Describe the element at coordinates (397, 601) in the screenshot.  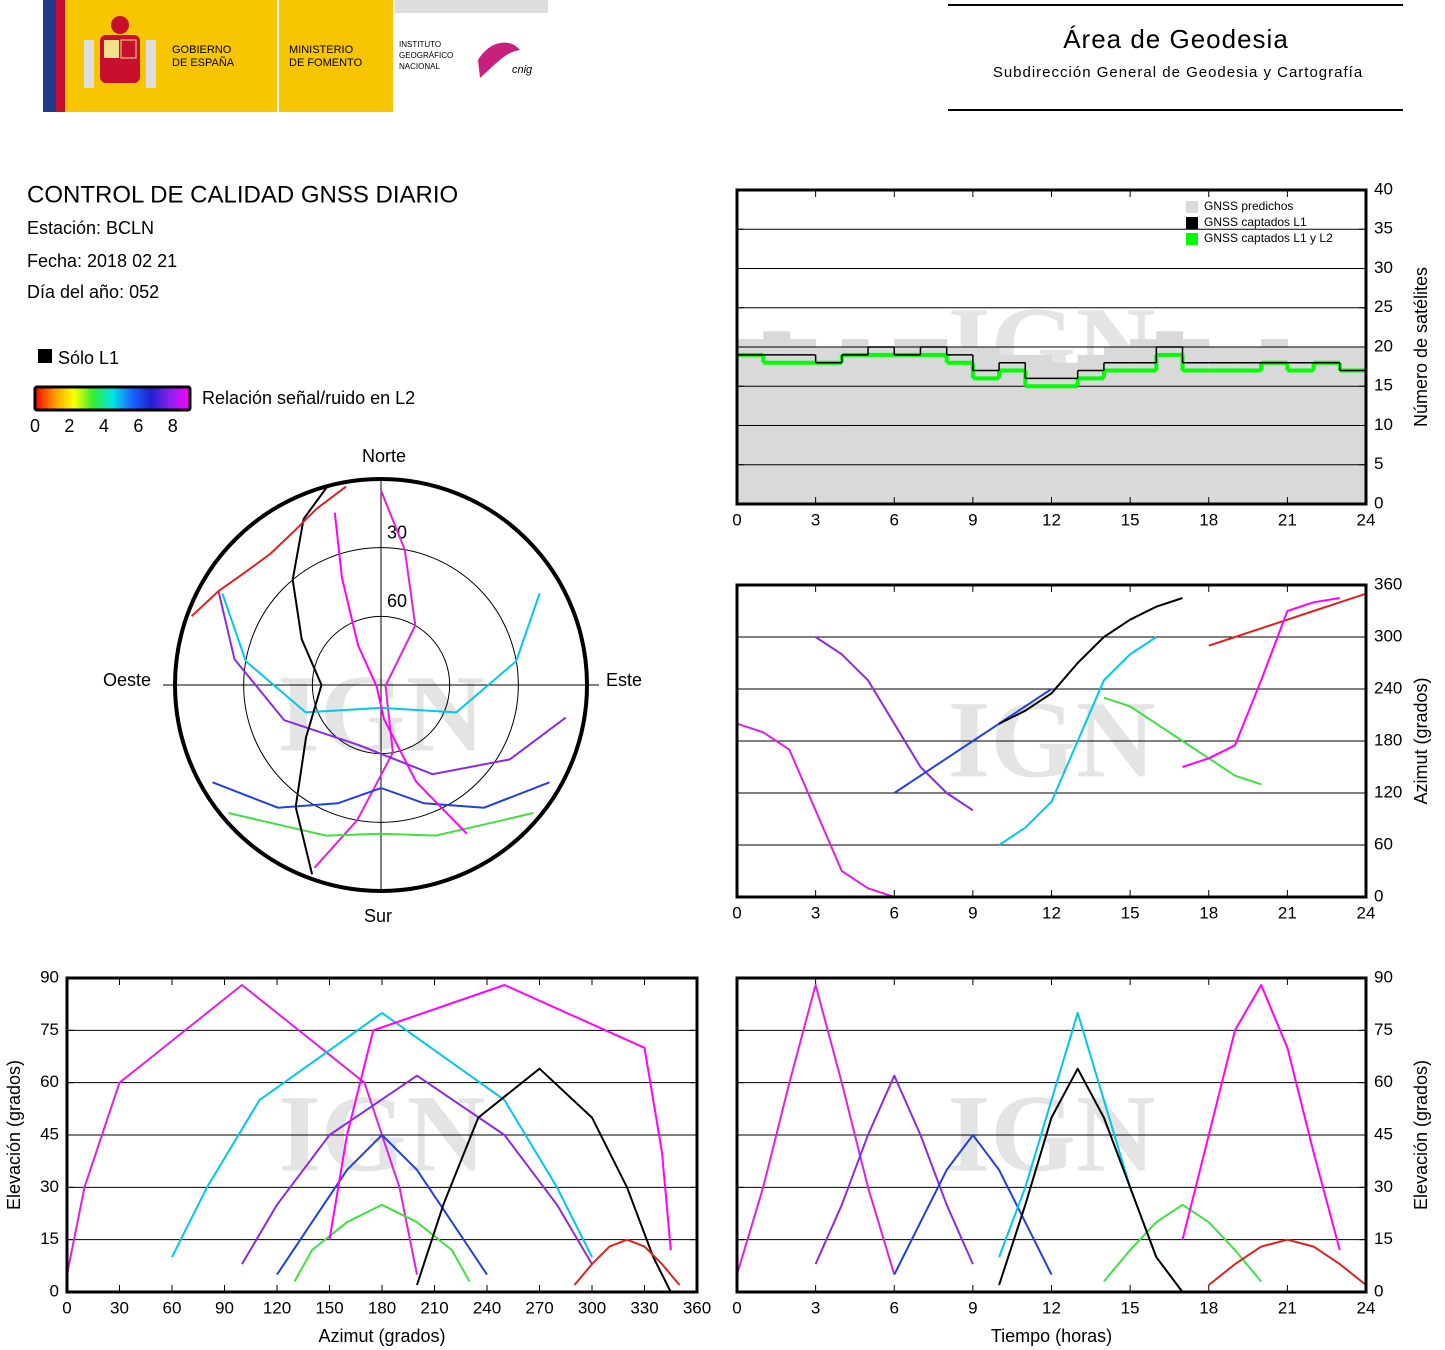
I see `ring-label: 60` at that location.